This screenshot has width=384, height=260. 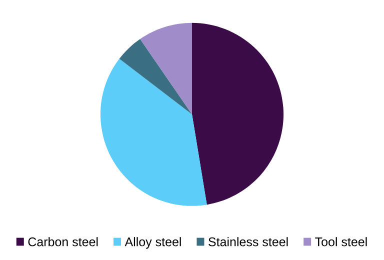 I want to click on legend-label: Stainless steel, so click(x=248, y=241).